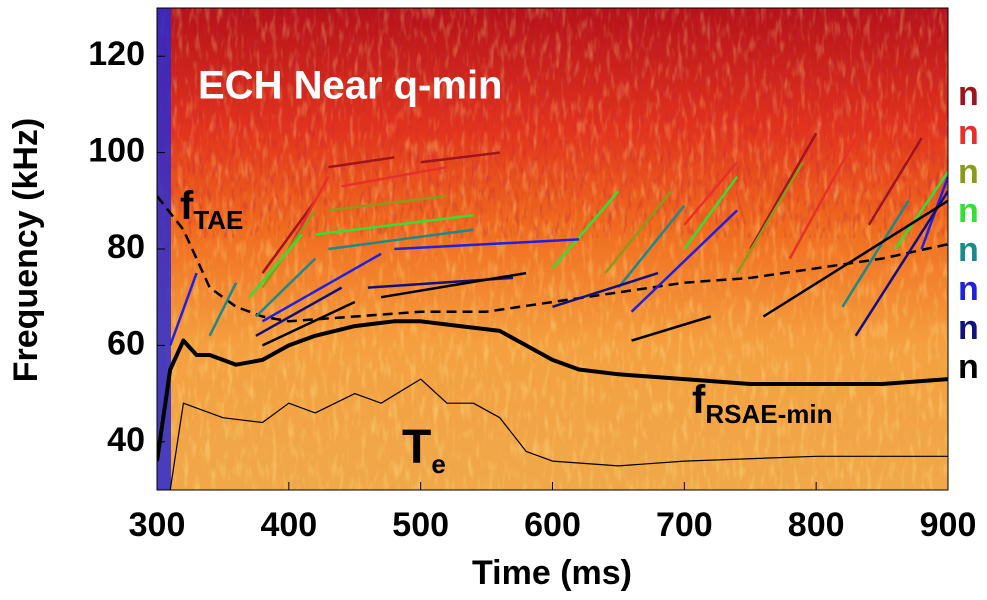 This screenshot has width=987, height=600. Describe the element at coordinates (116, 54) in the screenshot. I see `y-tick-label: 120` at that location.